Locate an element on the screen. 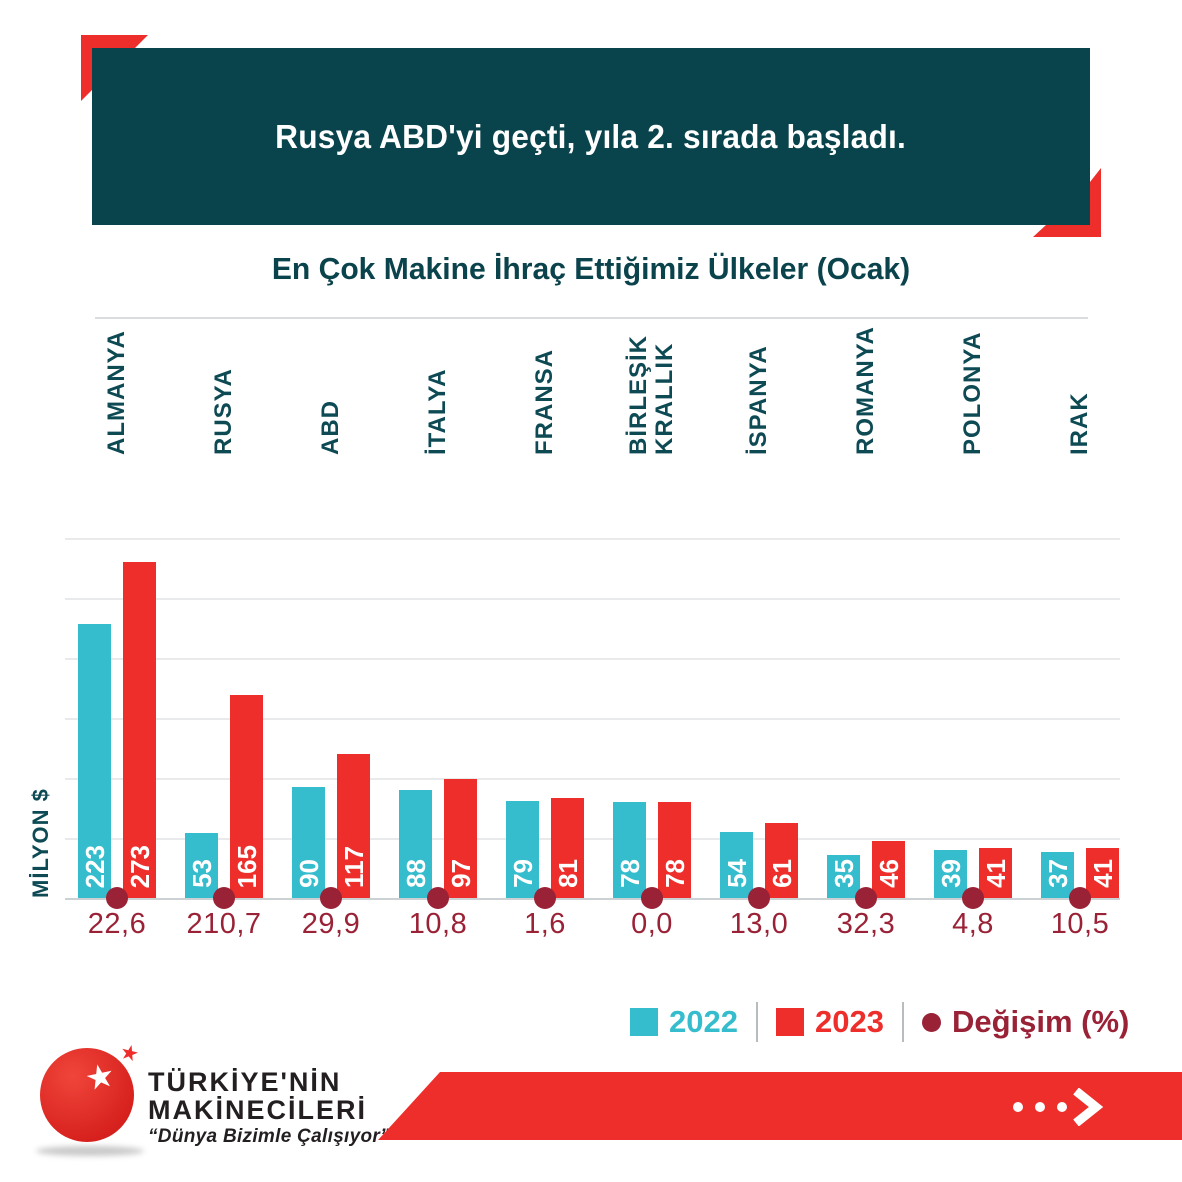 This screenshot has height=1182, width=1182. change-value-label: 22,6 is located at coordinates (117, 924).